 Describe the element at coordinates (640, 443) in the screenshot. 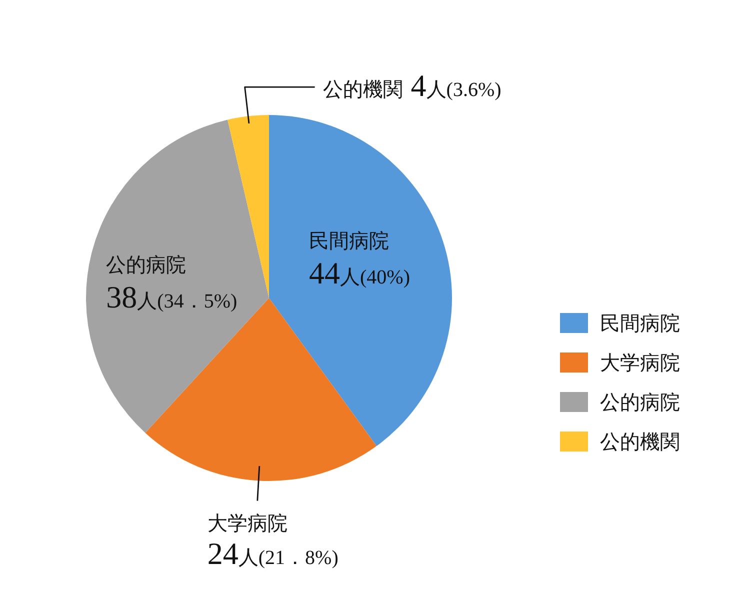

I see `legend-label: 公的機関` at that location.